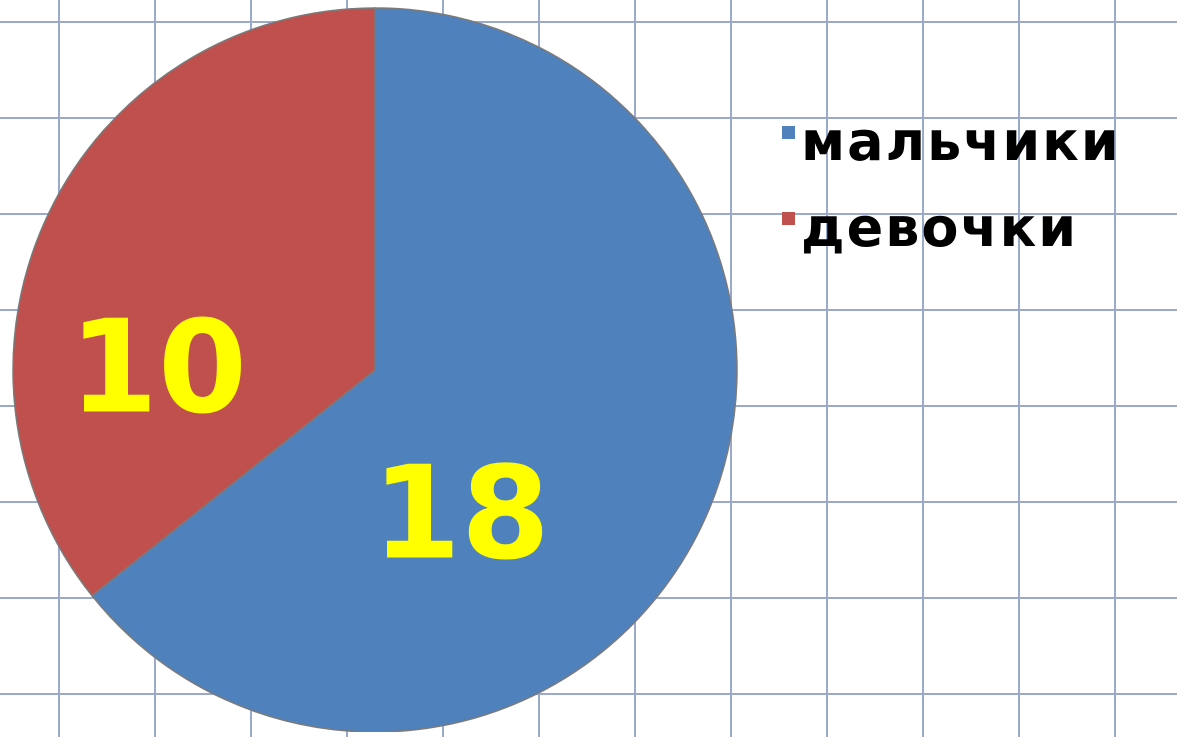 This screenshot has height=737, width=1177. Describe the element at coordinates (461, 514) in the screenshot. I see `data-label-boys: 18` at that location.